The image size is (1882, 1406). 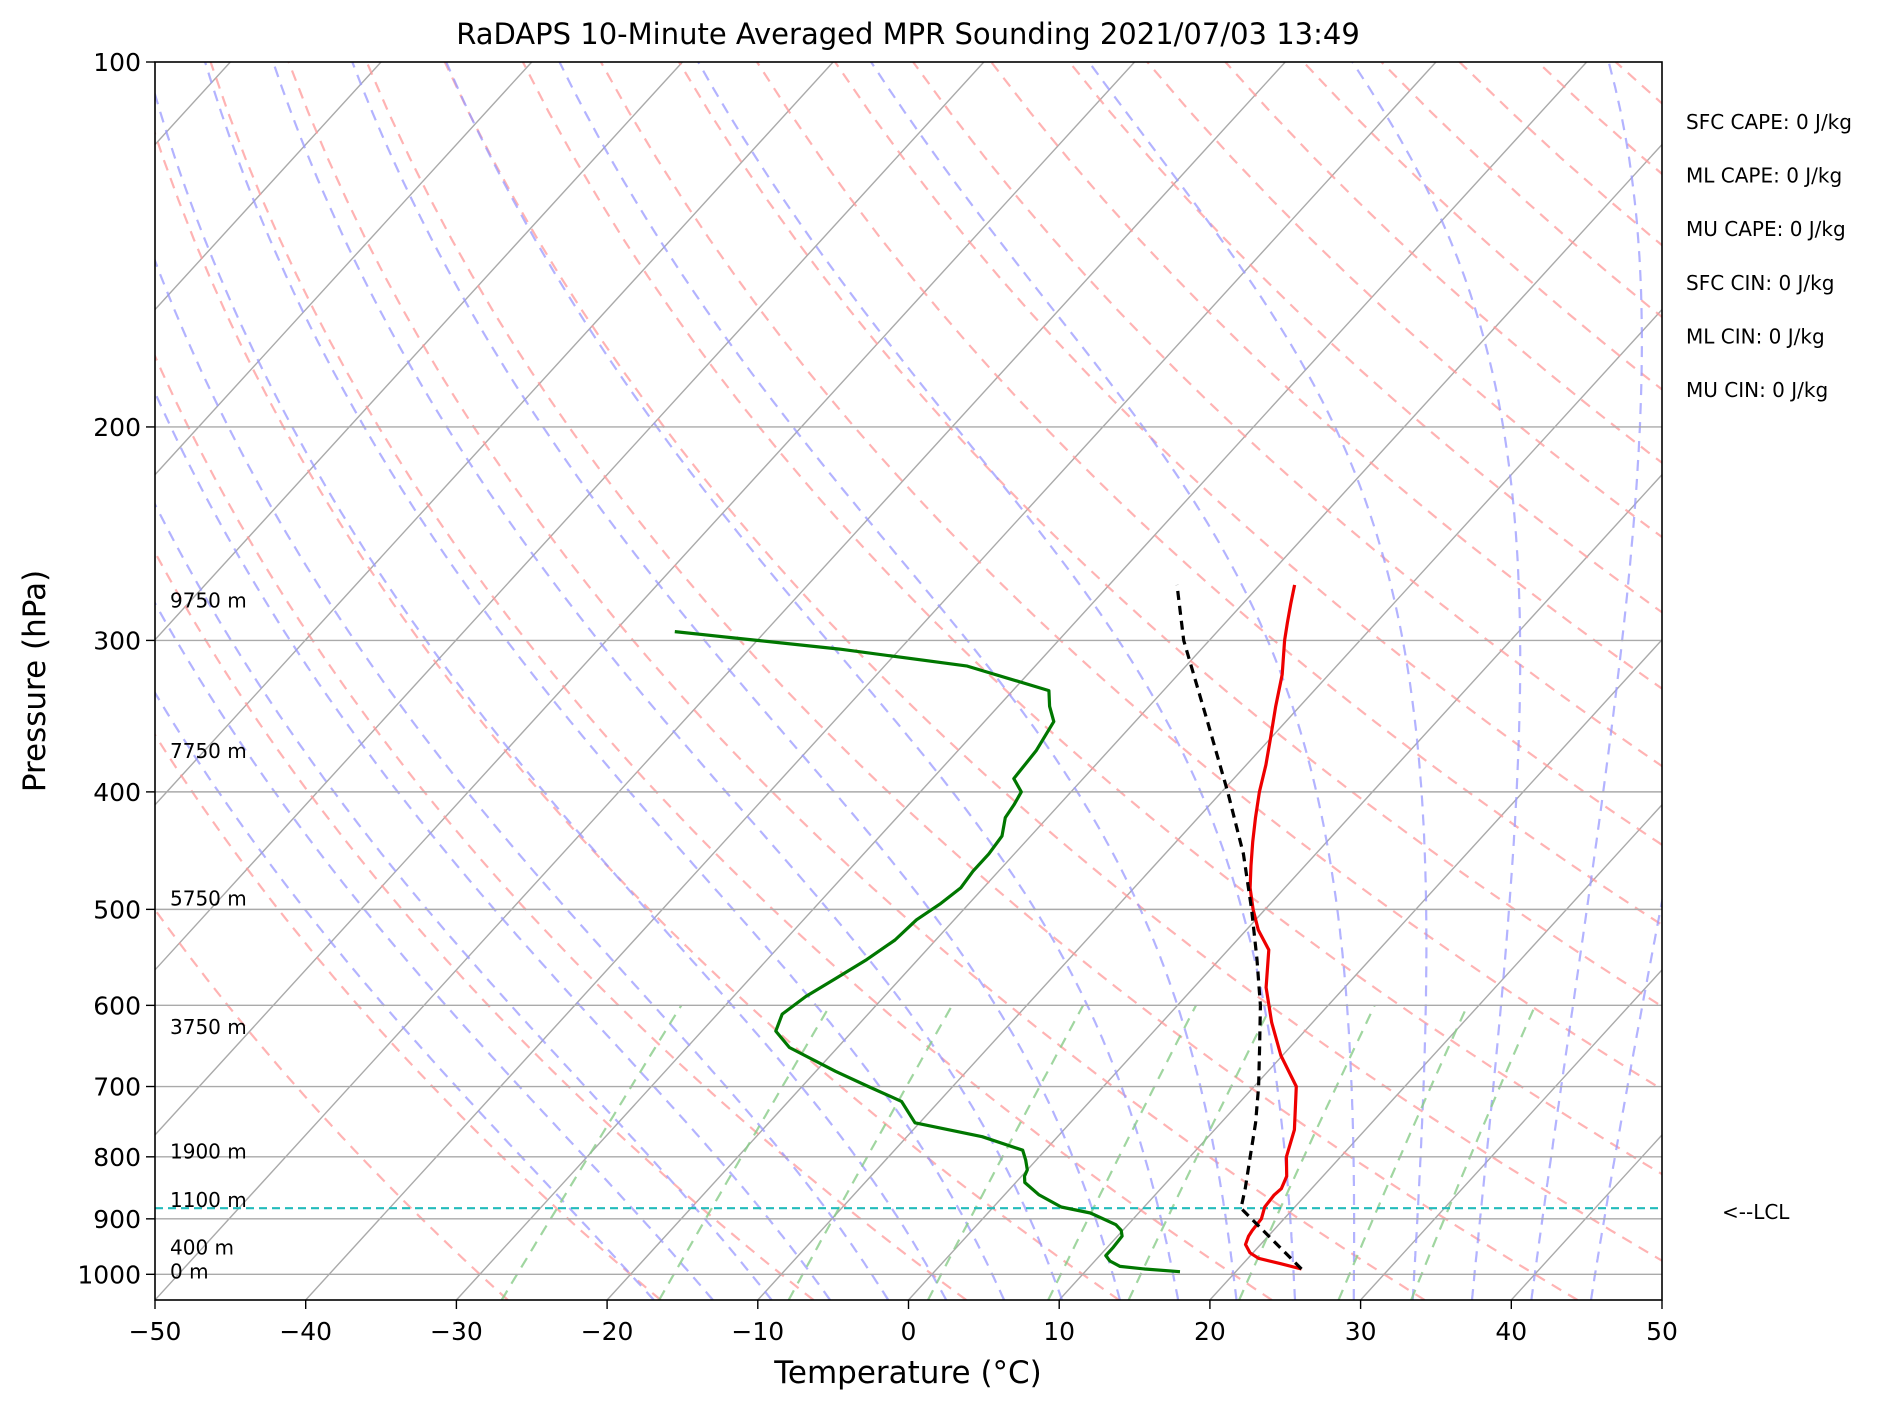 What do you see at coordinates (1511, 1331) in the screenshot?
I see `x-tick-label: 40` at bounding box center [1511, 1331].